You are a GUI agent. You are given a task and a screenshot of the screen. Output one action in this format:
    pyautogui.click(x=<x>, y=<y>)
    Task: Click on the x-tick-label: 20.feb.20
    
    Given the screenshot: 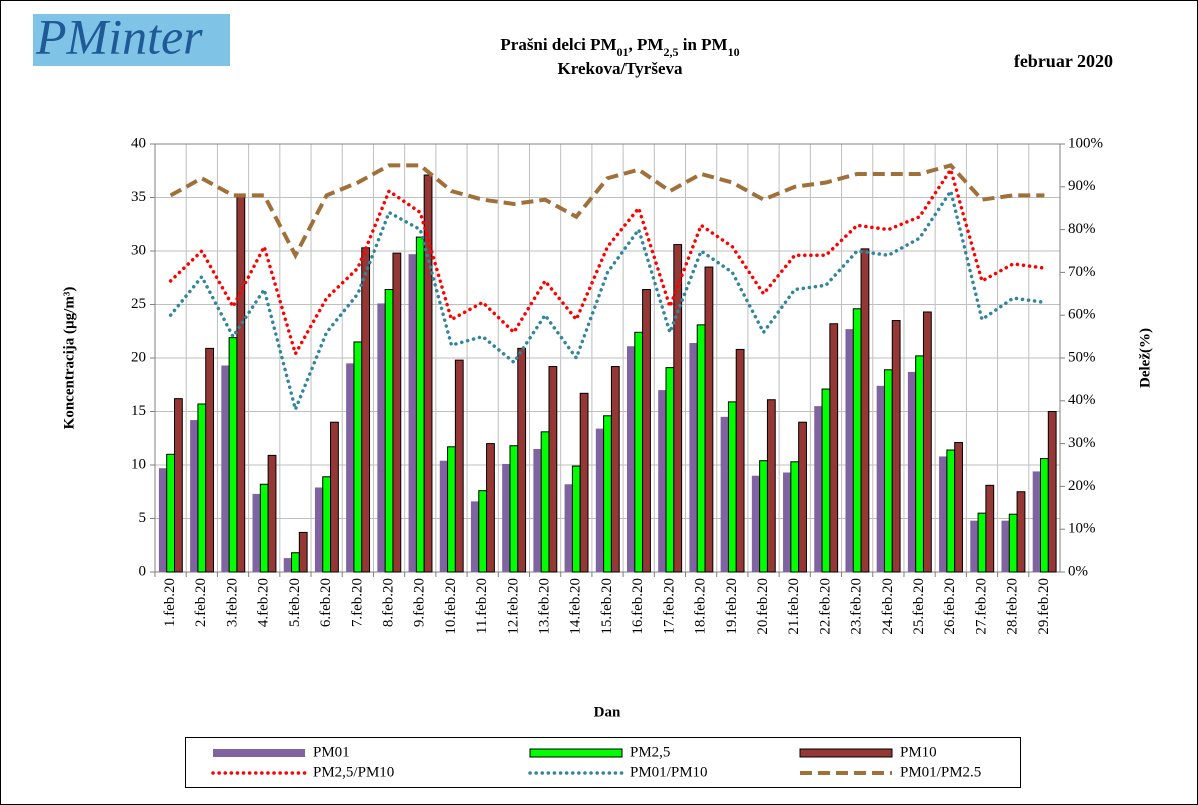 What is the action you would take?
    pyautogui.click(x=763, y=606)
    